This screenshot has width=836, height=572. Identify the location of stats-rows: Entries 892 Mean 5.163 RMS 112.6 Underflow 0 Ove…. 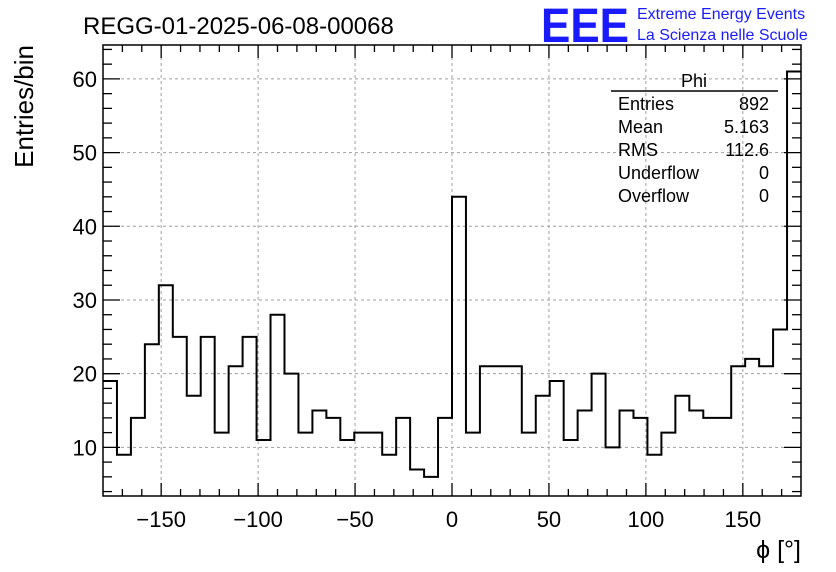
(693, 150).